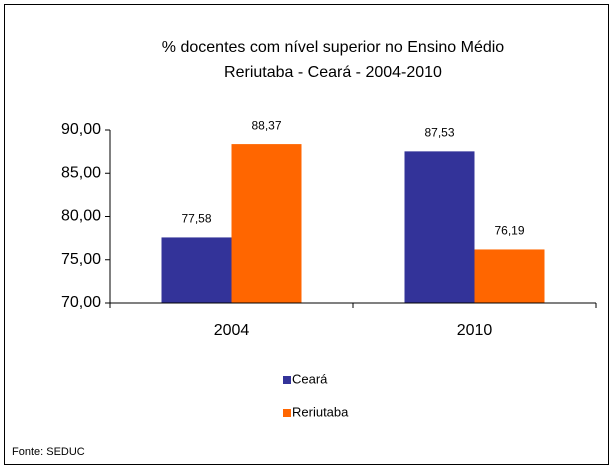 This screenshot has height=470, width=613. What do you see at coordinates (310, 378) in the screenshot?
I see `legend-label: Ceará` at bounding box center [310, 378].